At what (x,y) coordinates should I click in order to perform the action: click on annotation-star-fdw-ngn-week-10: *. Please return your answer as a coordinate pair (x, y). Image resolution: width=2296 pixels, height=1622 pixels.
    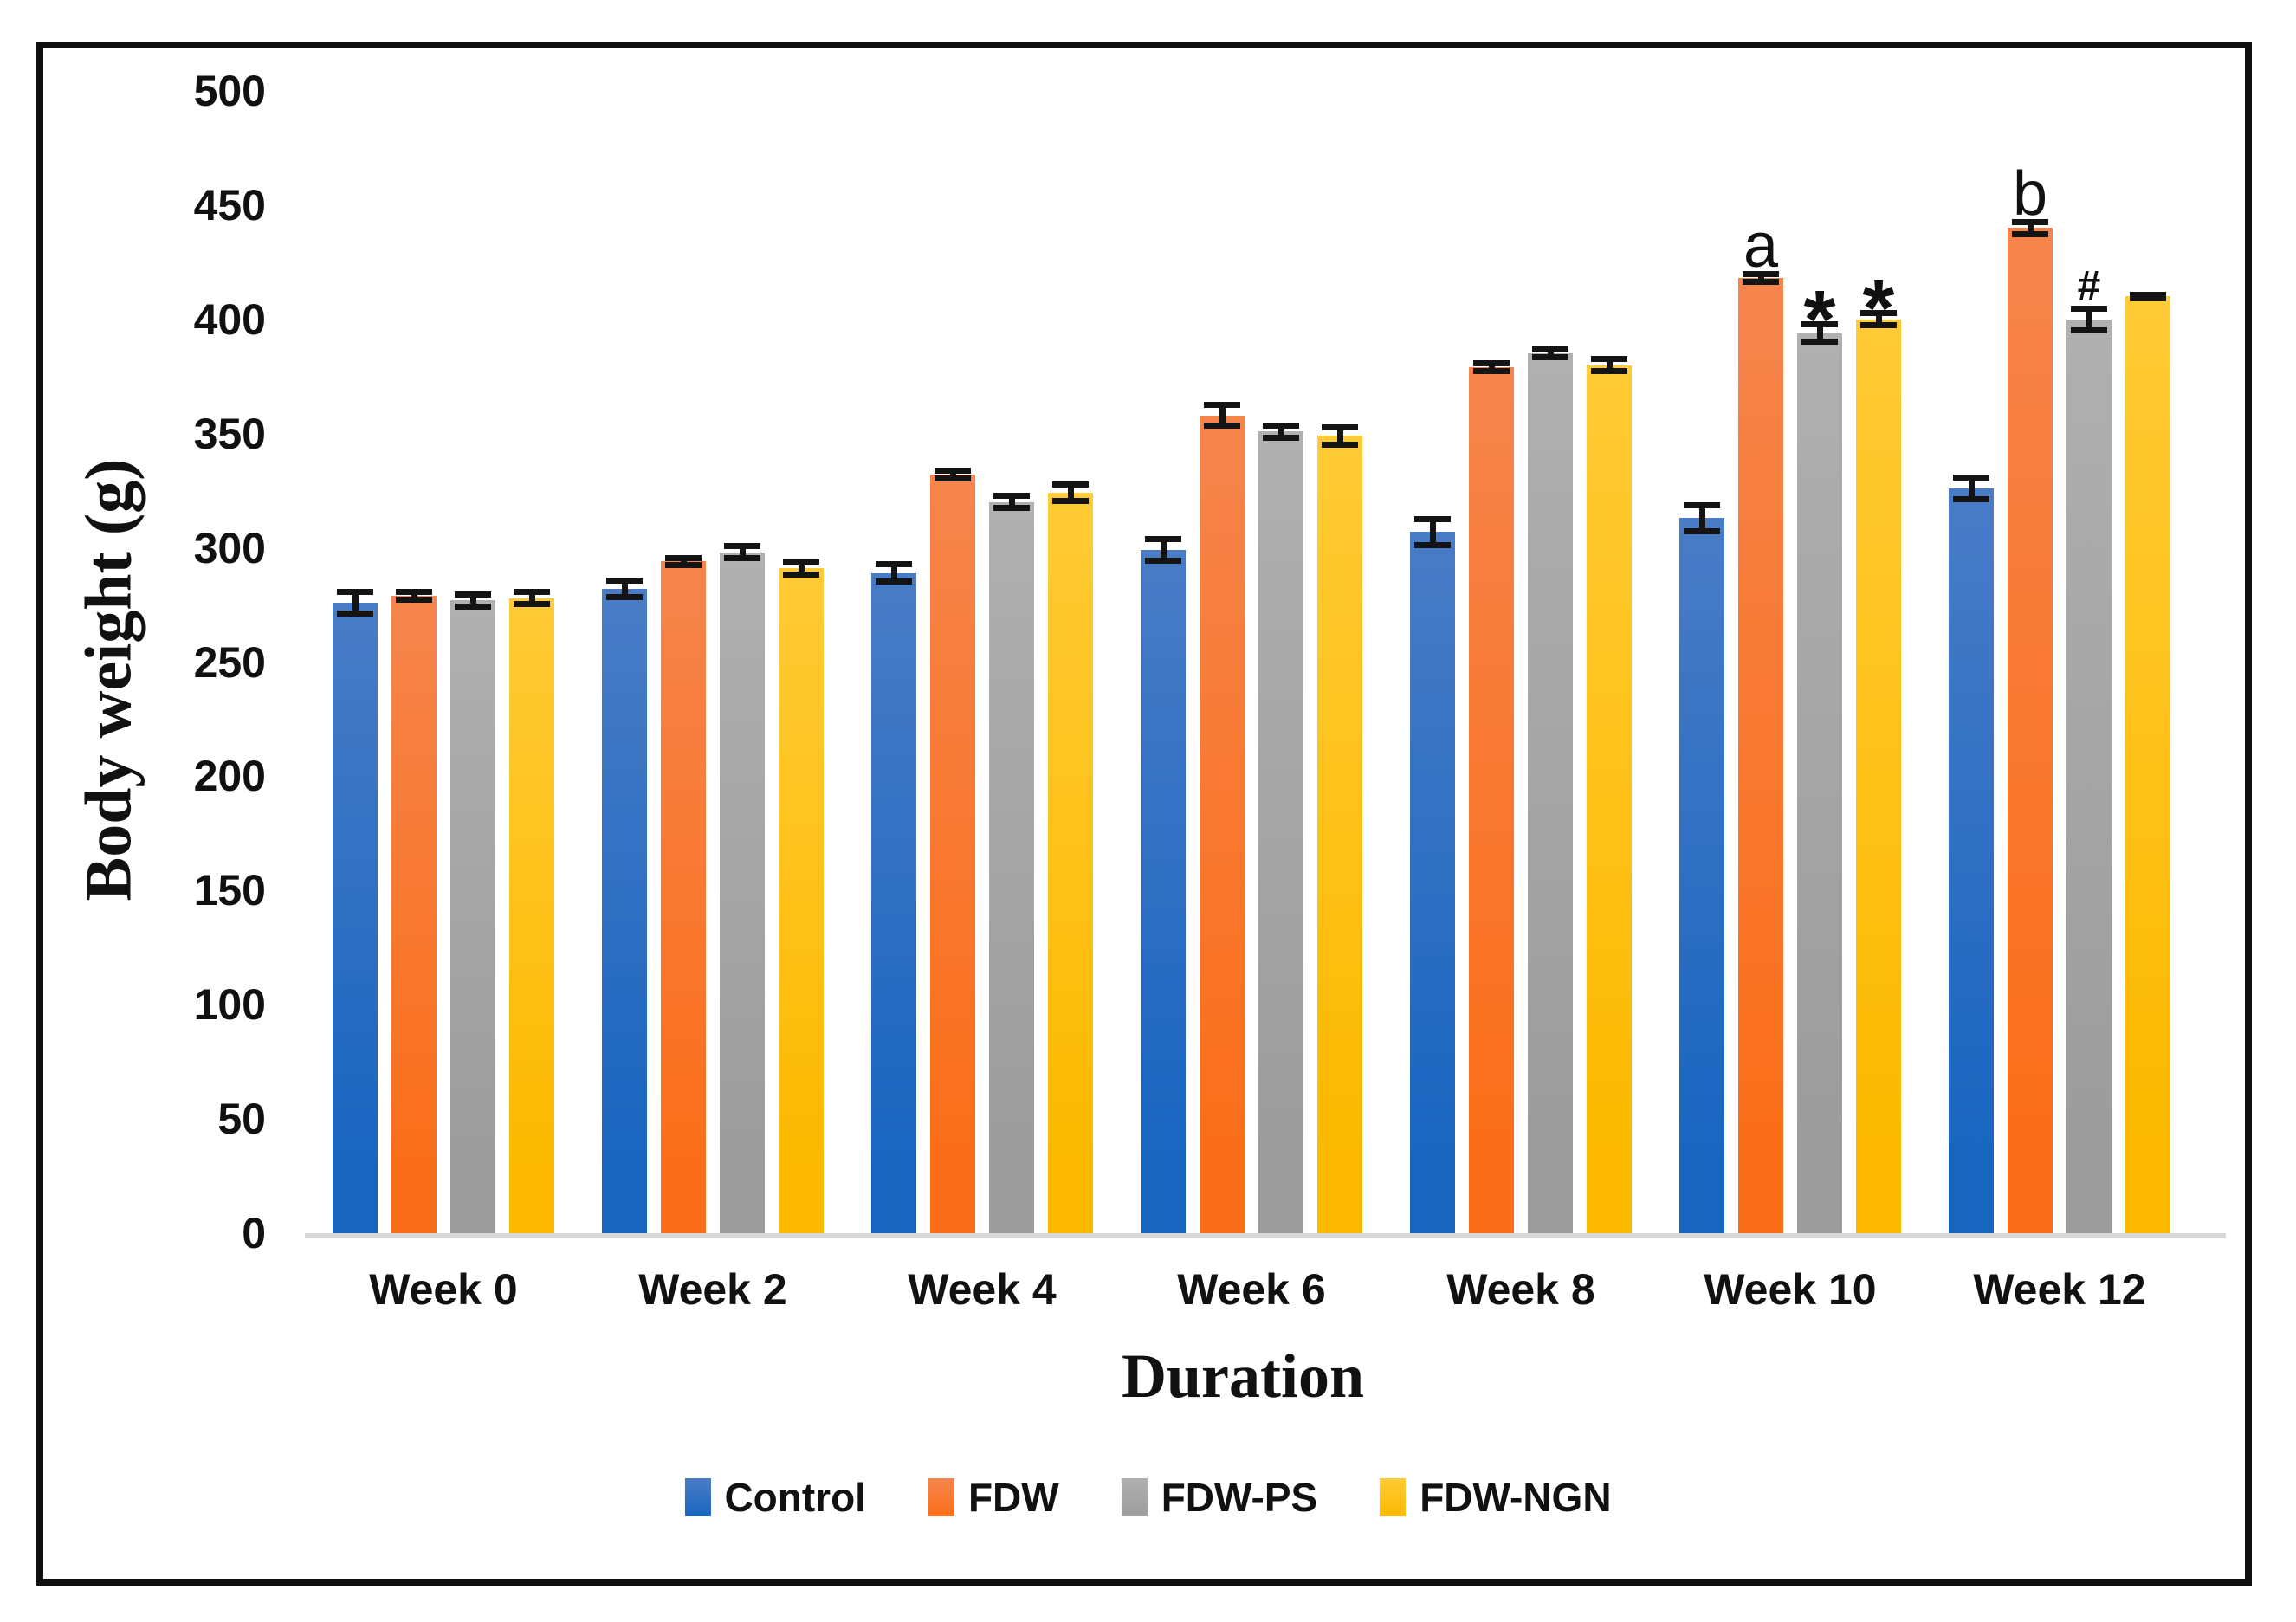
    Looking at the image, I should click on (1879, 309).